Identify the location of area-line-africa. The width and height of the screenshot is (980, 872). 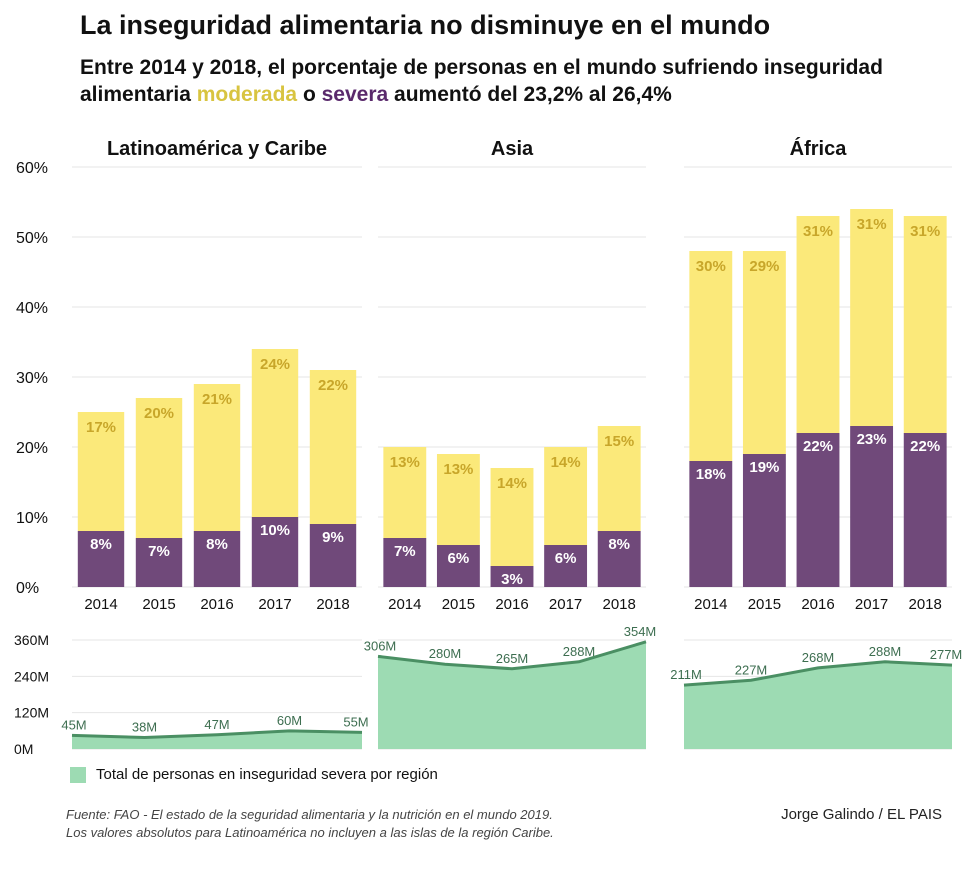
(818, 673).